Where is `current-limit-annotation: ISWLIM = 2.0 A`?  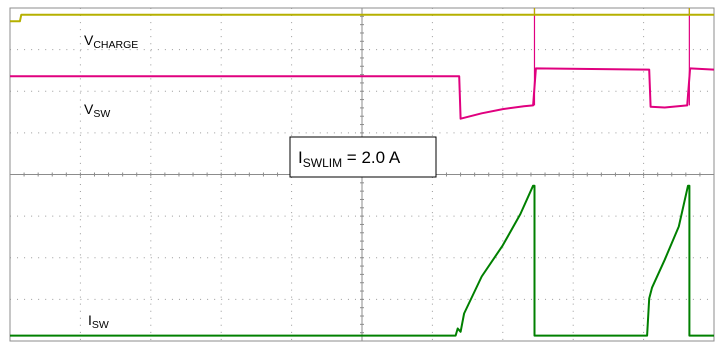 current-limit-annotation: ISWLIM = 2.0 A is located at coordinates (363, 157).